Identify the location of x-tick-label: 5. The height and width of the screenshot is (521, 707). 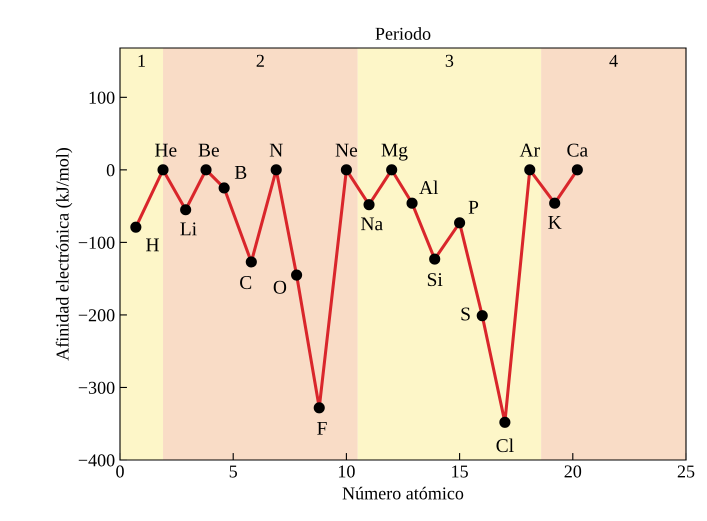
(234, 472).